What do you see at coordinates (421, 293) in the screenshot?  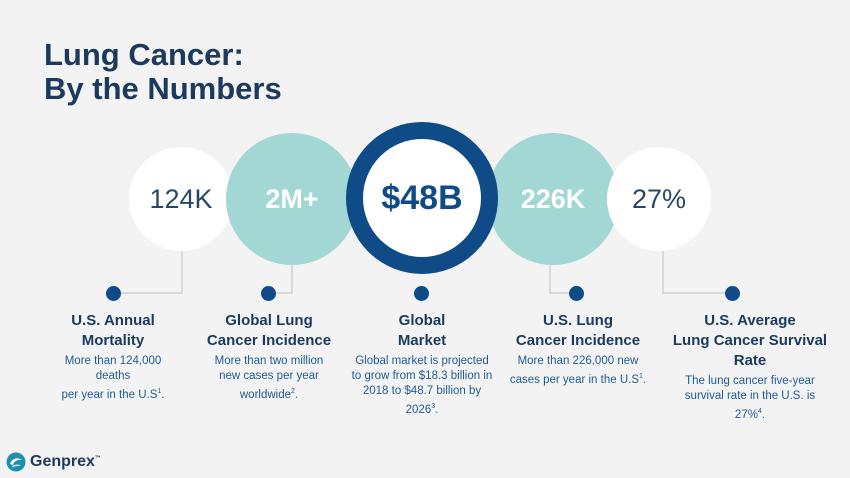 I see `marker-dot-market` at bounding box center [421, 293].